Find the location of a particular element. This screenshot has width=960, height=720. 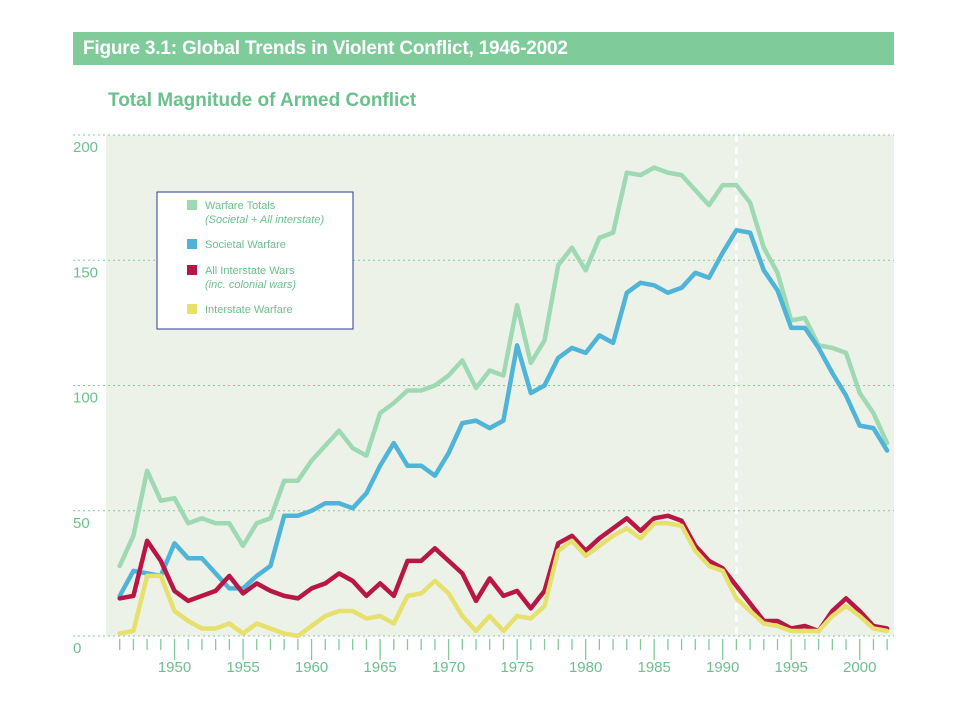

legend-note: (Societal + All interstate) is located at coordinates (264, 220).